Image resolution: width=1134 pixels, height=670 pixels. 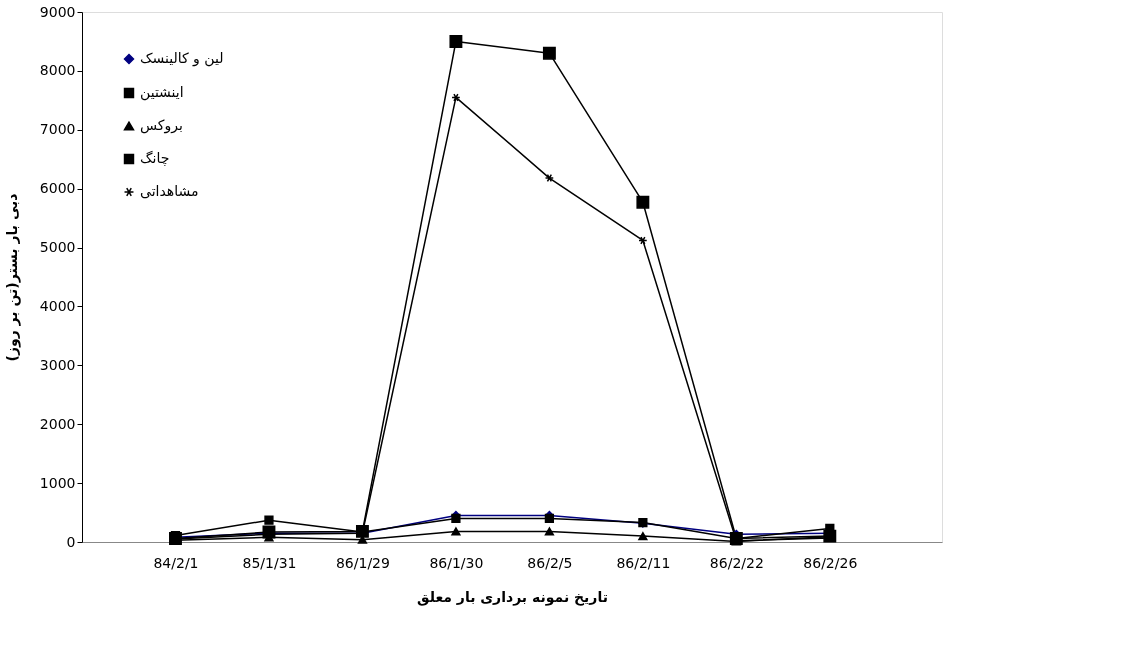 I want to click on x-axis-title: تاریخ نمونه برداری بار معلق, so click(x=512, y=597).